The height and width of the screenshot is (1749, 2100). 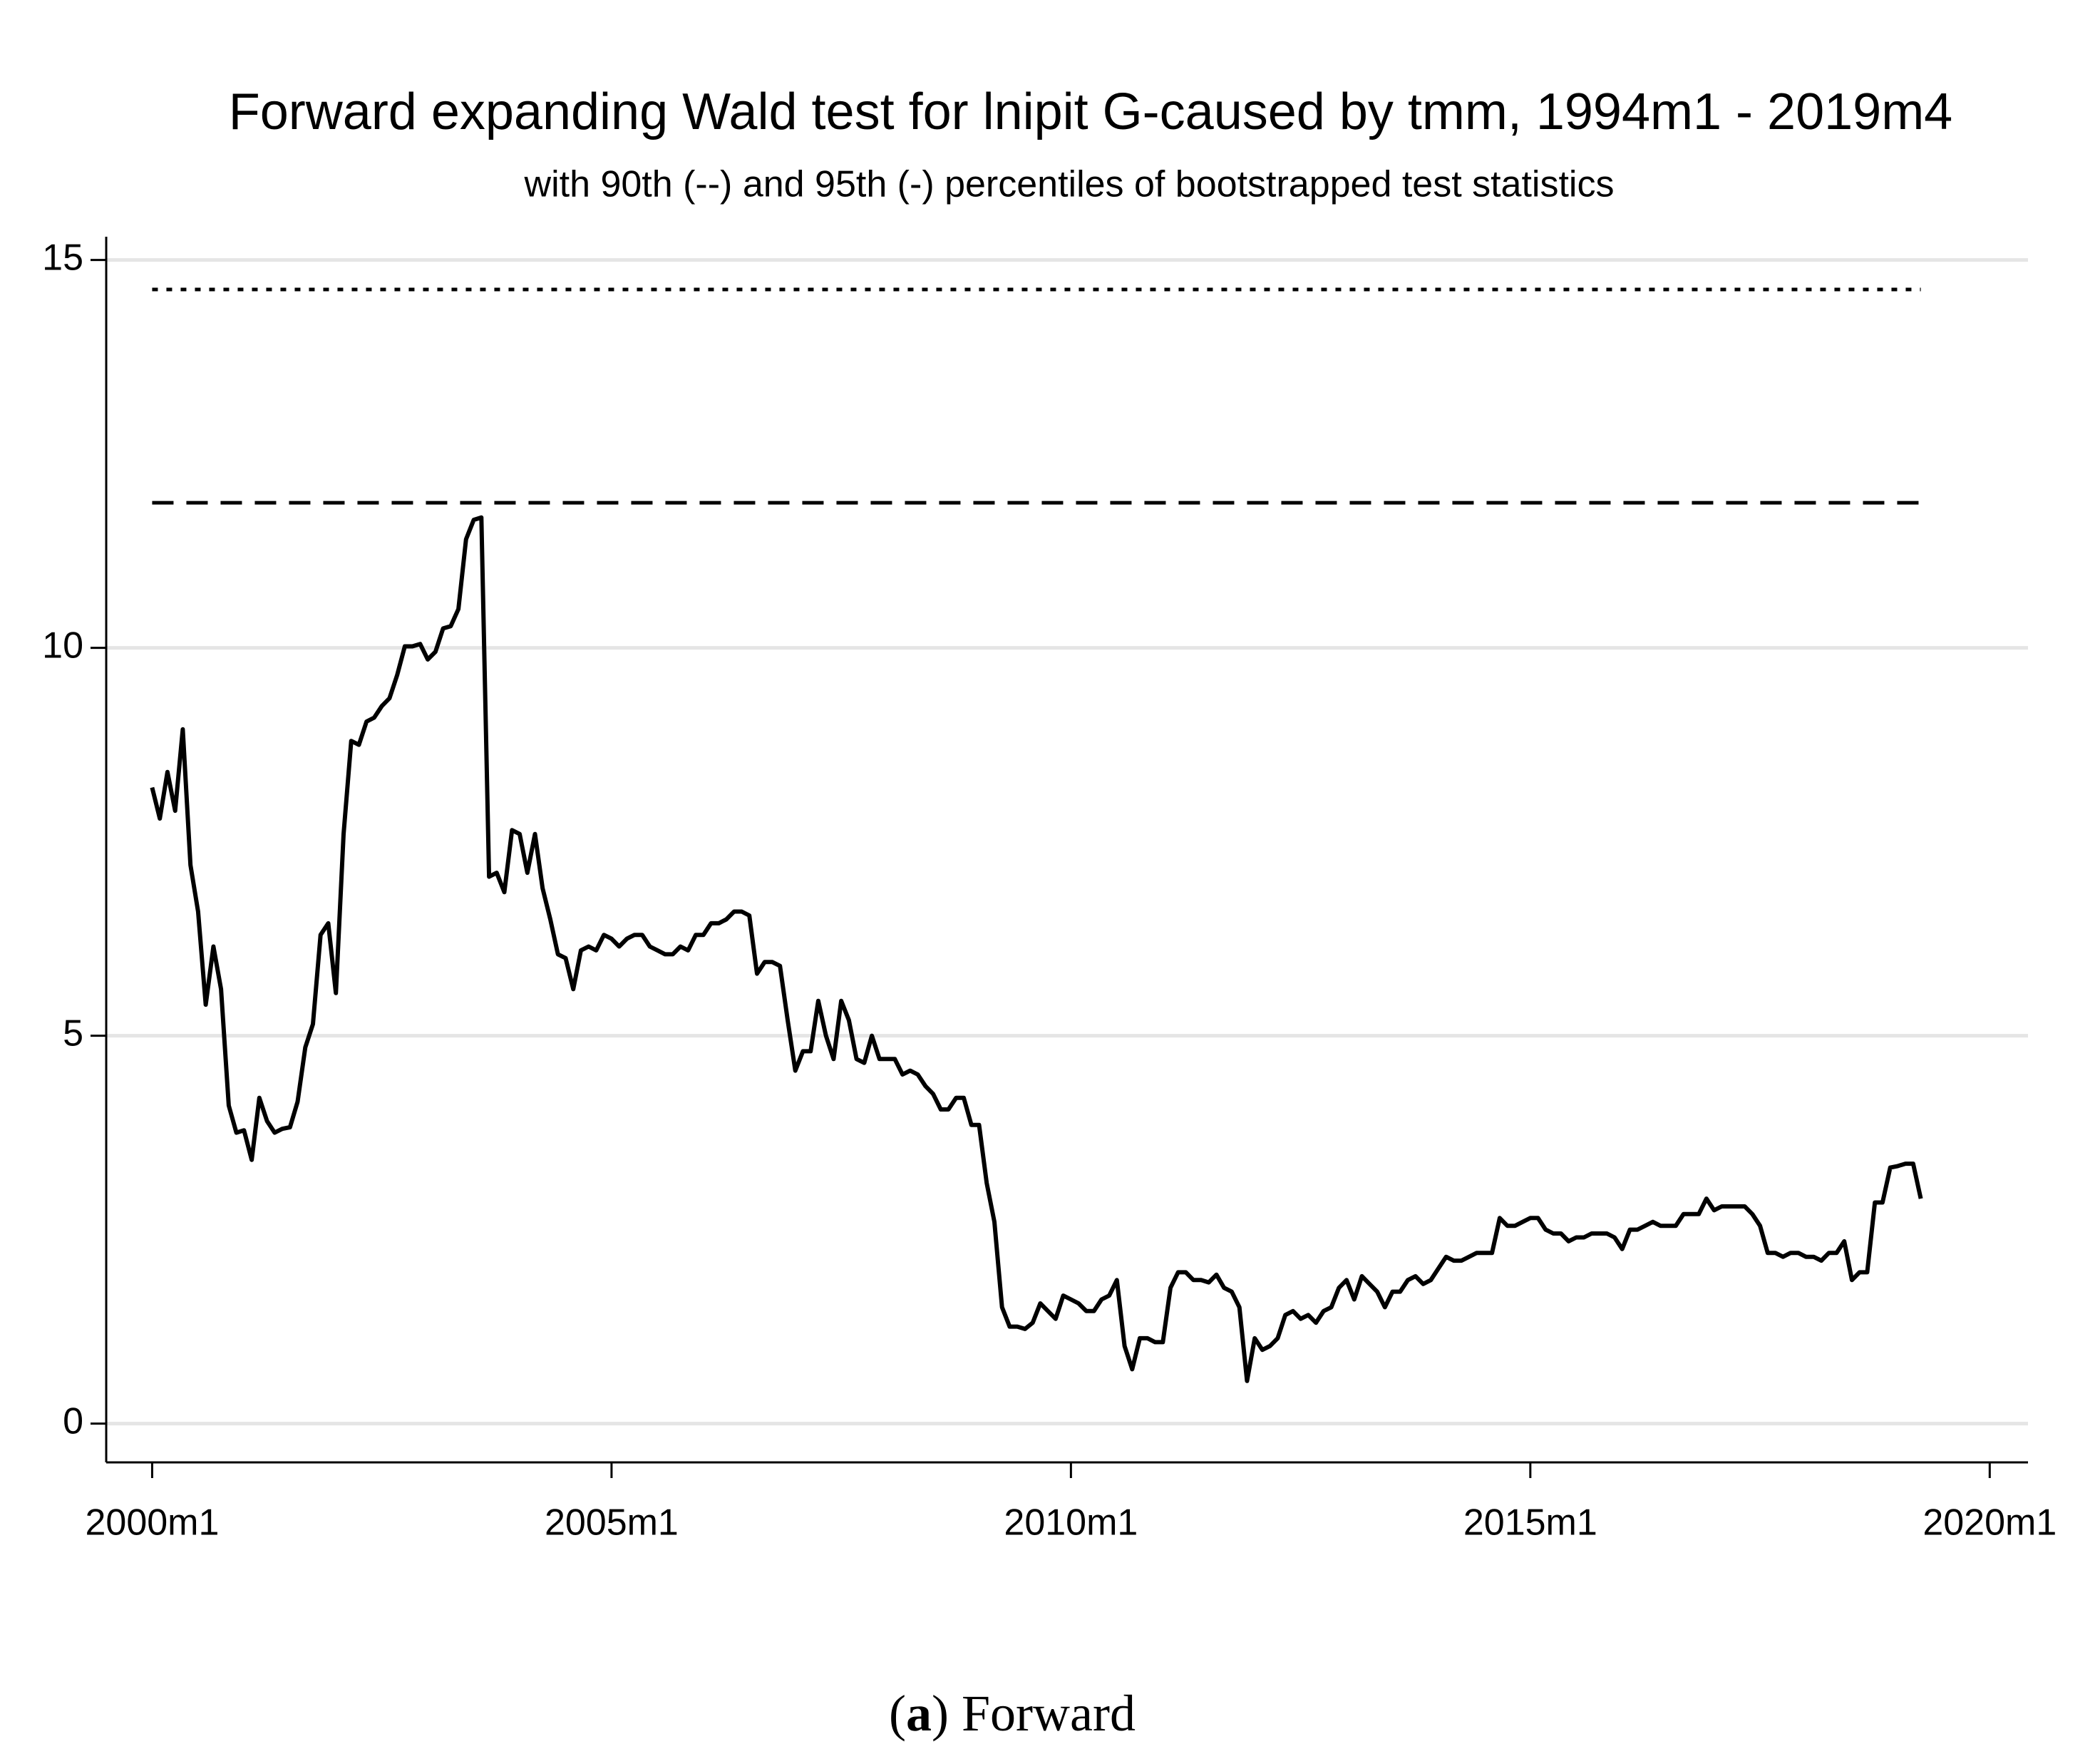 What do you see at coordinates (919, 1713) in the screenshot?
I see `caption-label: a` at bounding box center [919, 1713].